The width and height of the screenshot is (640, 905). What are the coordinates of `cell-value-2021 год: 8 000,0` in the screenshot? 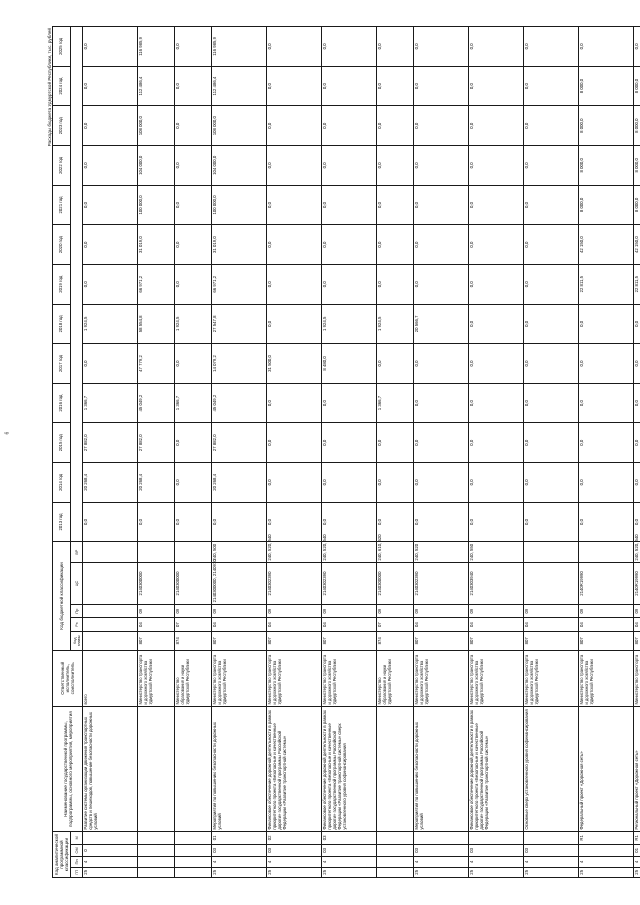 It's located at (636, 205).